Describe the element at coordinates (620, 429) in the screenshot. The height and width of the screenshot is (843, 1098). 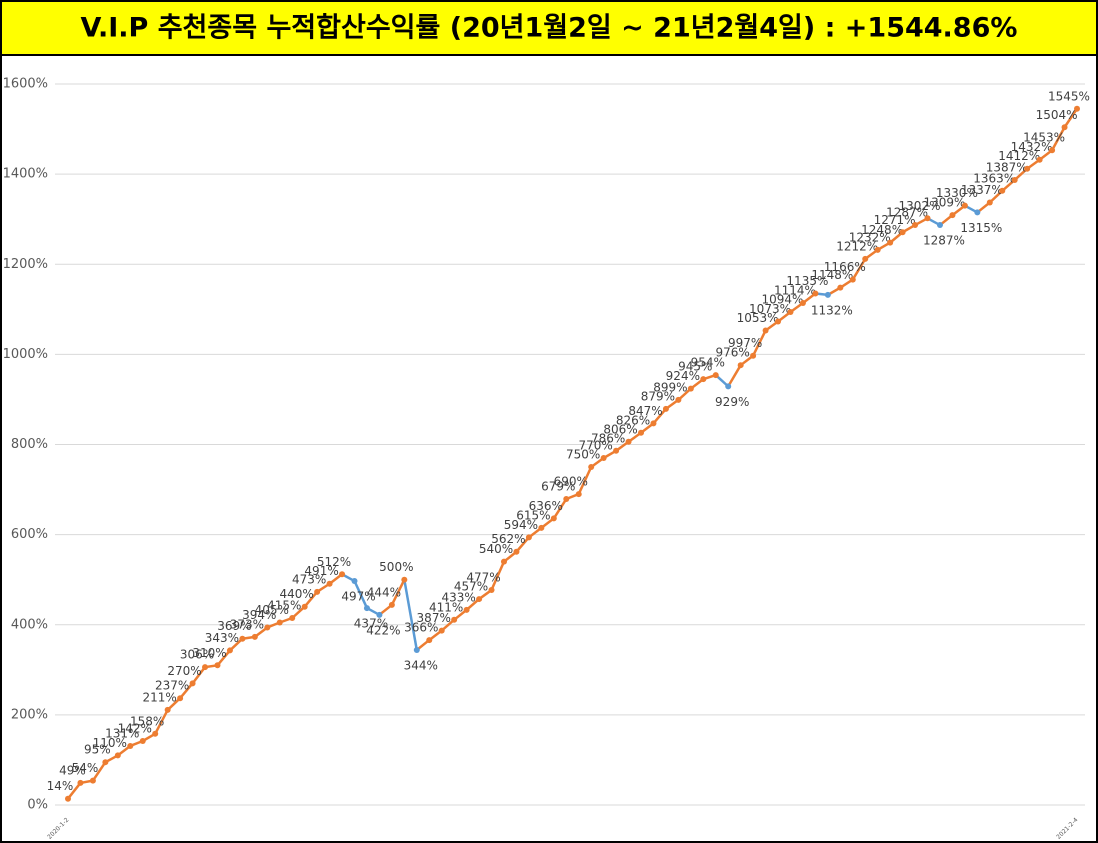
I see `data-label: 806%` at that location.